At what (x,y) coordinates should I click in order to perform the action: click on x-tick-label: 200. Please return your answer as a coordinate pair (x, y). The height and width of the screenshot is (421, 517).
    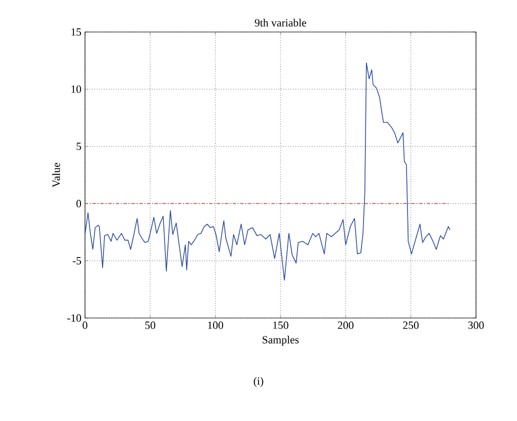
    Looking at the image, I should click on (346, 325).